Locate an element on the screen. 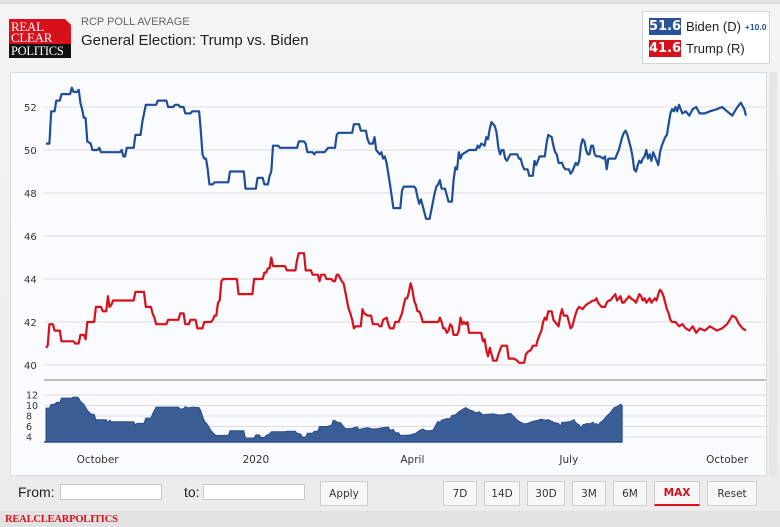 This screenshot has width=780, height=527. y-tick-label: 40 is located at coordinates (30, 366).